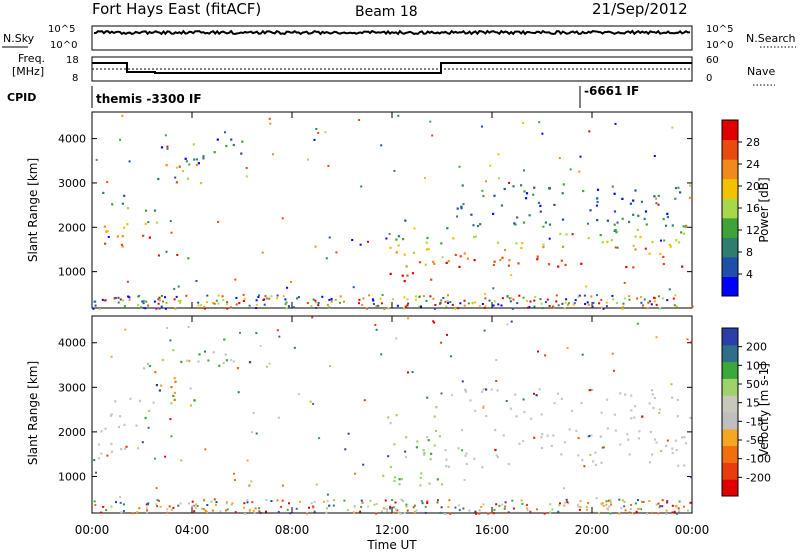  Describe the element at coordinates (756, 347) in the screenshot. I see `colorbar-tick-label: 200` at that location.